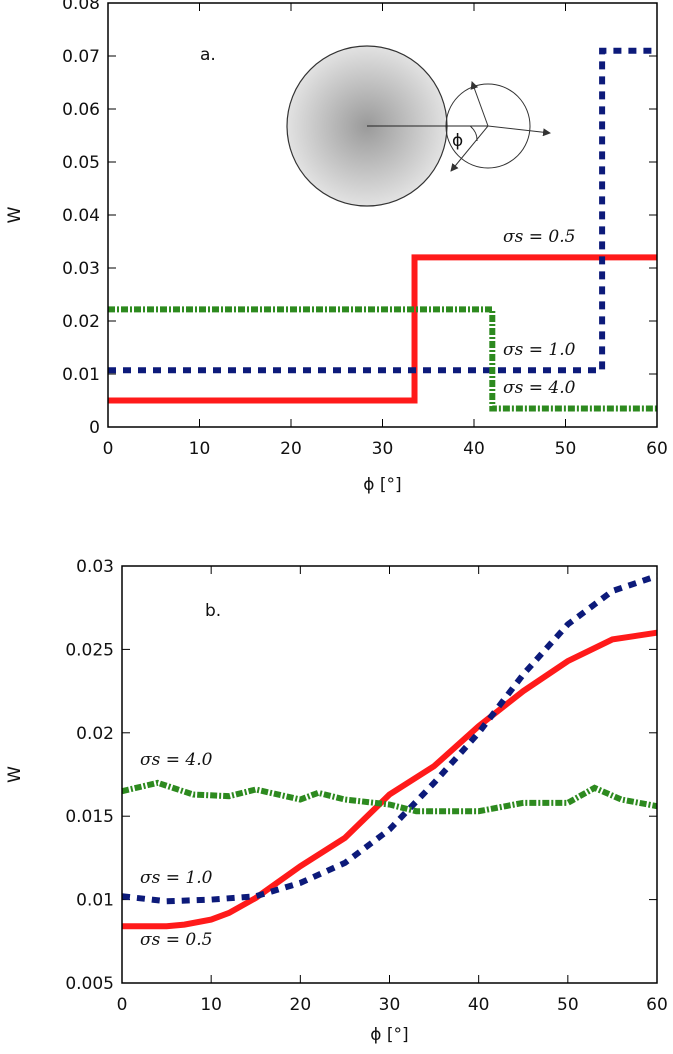  Describe the element at coordinates (208, 55) in the screenshot. I see `panel-label: a.` at that location.